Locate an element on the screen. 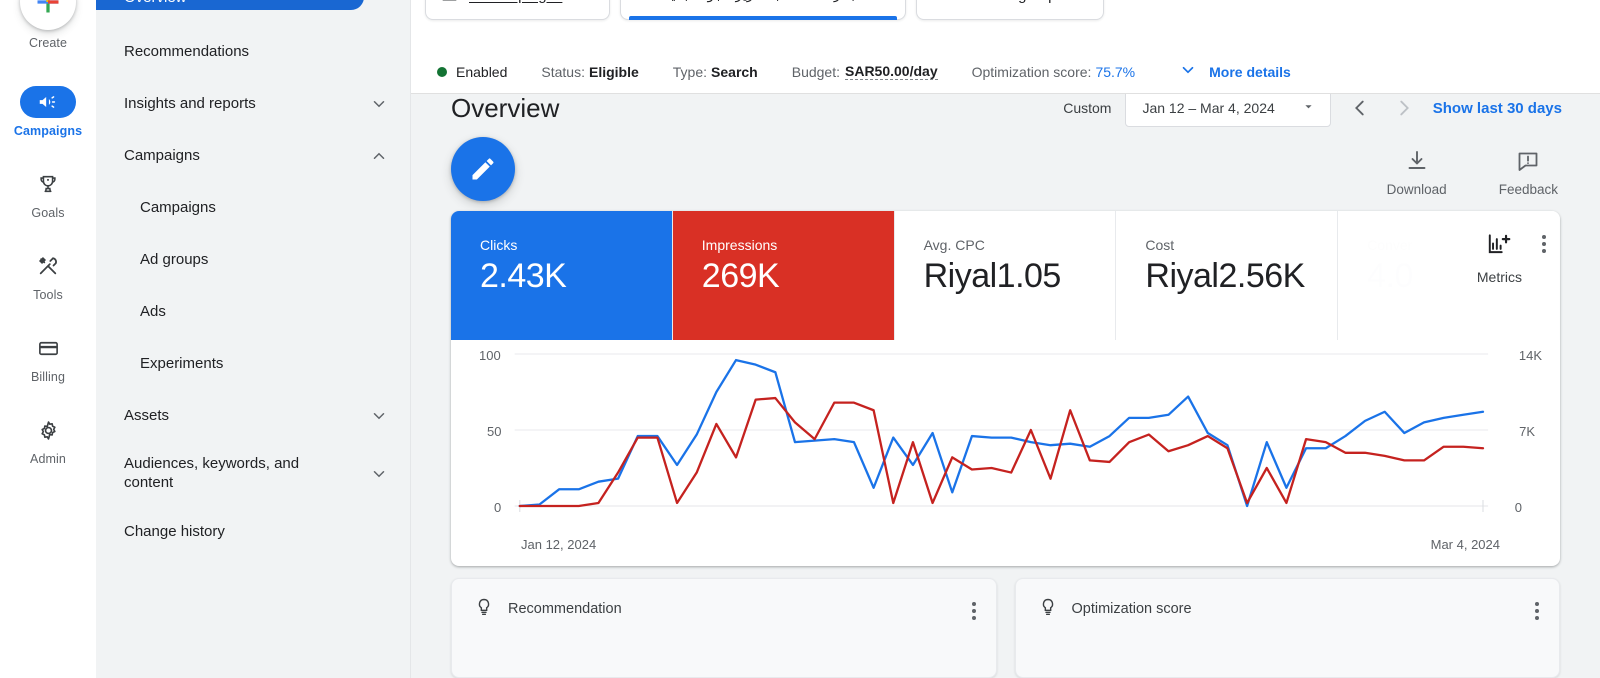 This screenshot has width=1600, height=678. credit-card-icon is located at coordinates (48, 348).